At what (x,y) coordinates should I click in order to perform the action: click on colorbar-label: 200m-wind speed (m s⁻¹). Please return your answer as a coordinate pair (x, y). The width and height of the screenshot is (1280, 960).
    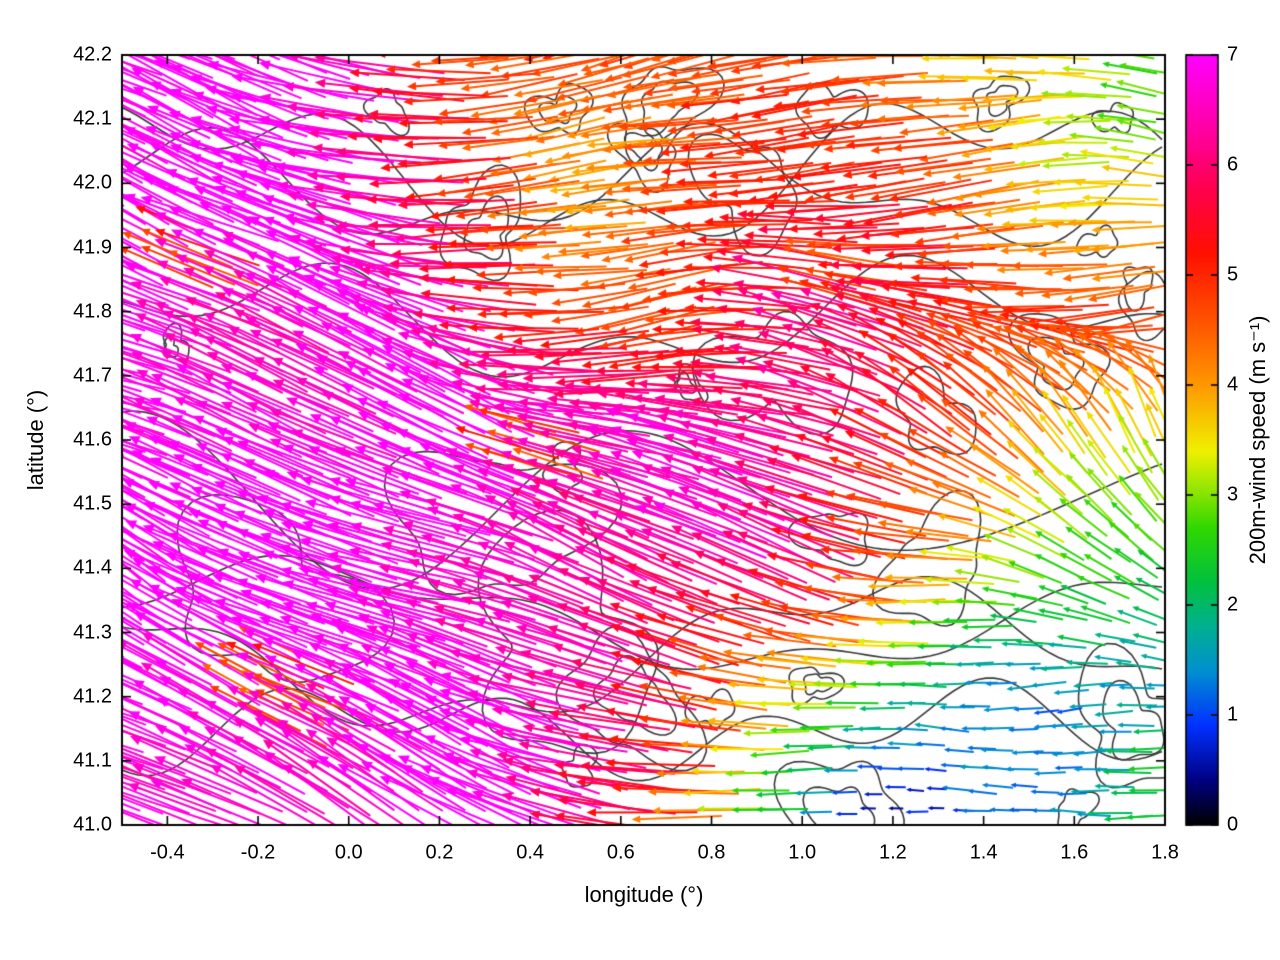
    Looking at the image, I should click on (1257, 440).